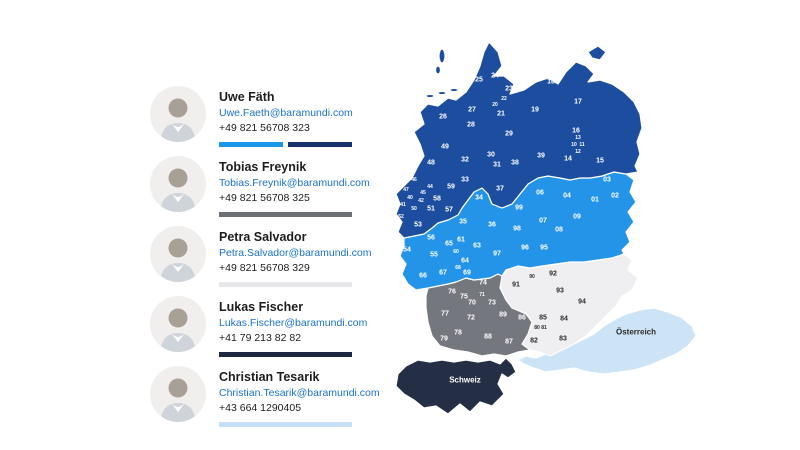  What do you see at coordinates (264, 267) in the screenshot?
I see `contact-phone: +49 821 56708 329` at bounding box center [264, 267].